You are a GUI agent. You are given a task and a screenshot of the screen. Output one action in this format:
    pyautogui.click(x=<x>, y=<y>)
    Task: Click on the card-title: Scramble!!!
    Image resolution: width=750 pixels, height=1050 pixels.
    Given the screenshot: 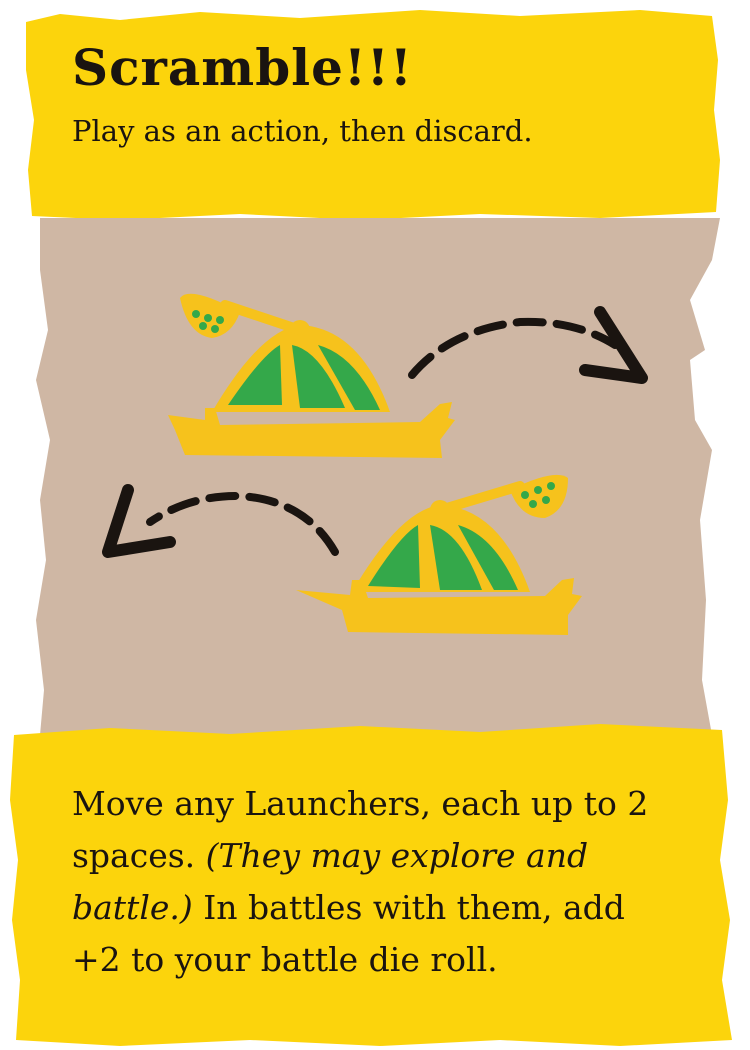 What is the action you would take?
    pyautogui.click(x=242, y=67)
    